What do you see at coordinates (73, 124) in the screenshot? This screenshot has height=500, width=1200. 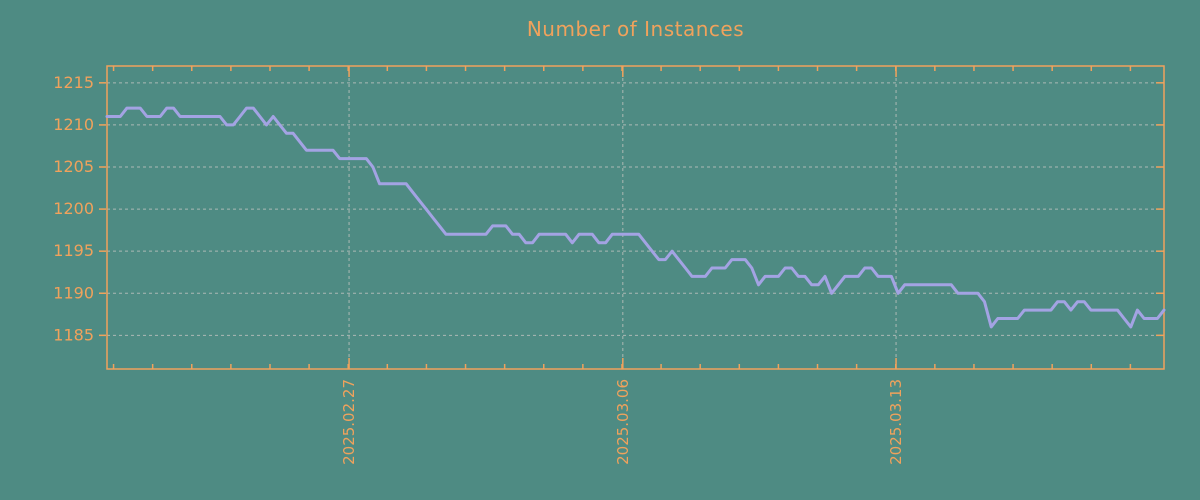 I see `y-axis-tick-label: 1210` at bounding box center [73, 124].